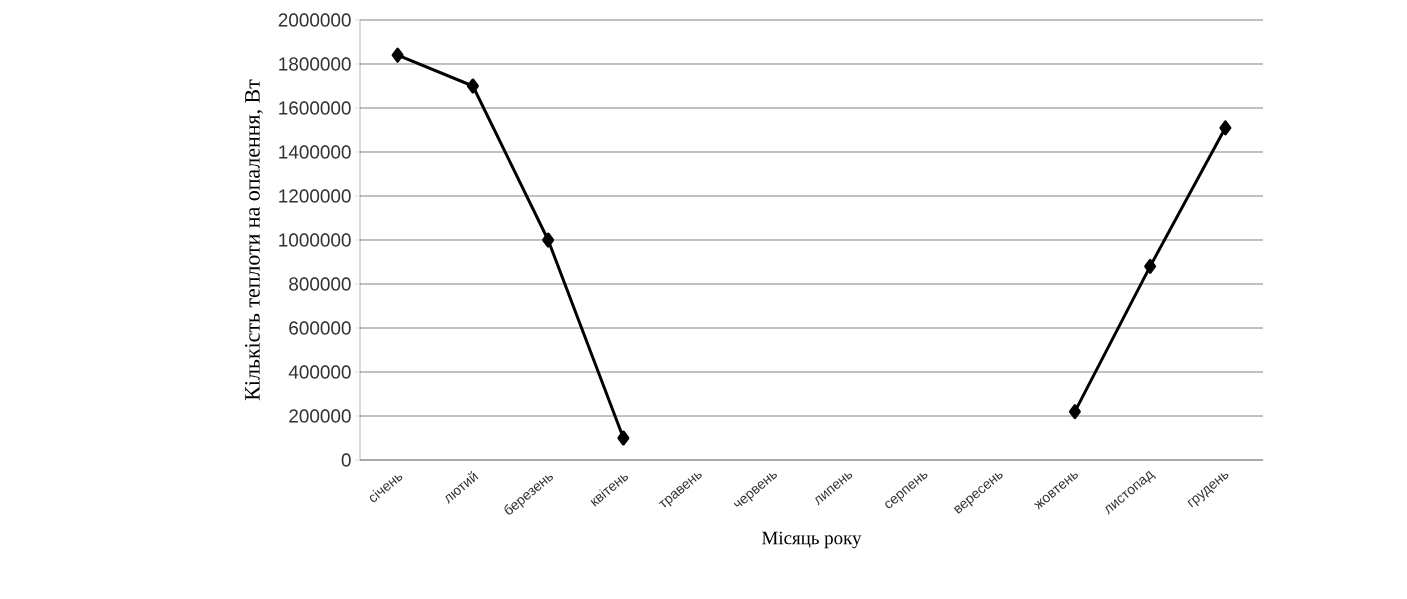  Describe the element at coordinates (314, 20) in the screenshot. I see `y-tick-label: 2000000` at that location.